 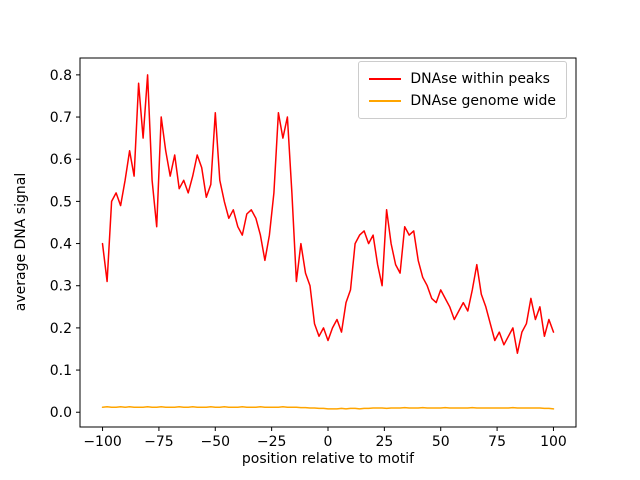 What do you see at coordinates (272, 442) in the screenshot?
I see `x-tick-label: −25` at bounding box center [272, 442].